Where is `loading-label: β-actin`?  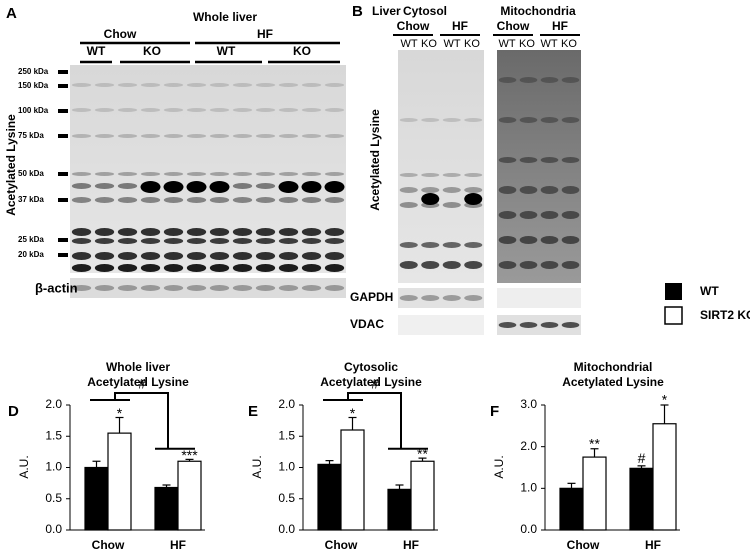
loading-label: β-actin is located at coordinates (56, 287).